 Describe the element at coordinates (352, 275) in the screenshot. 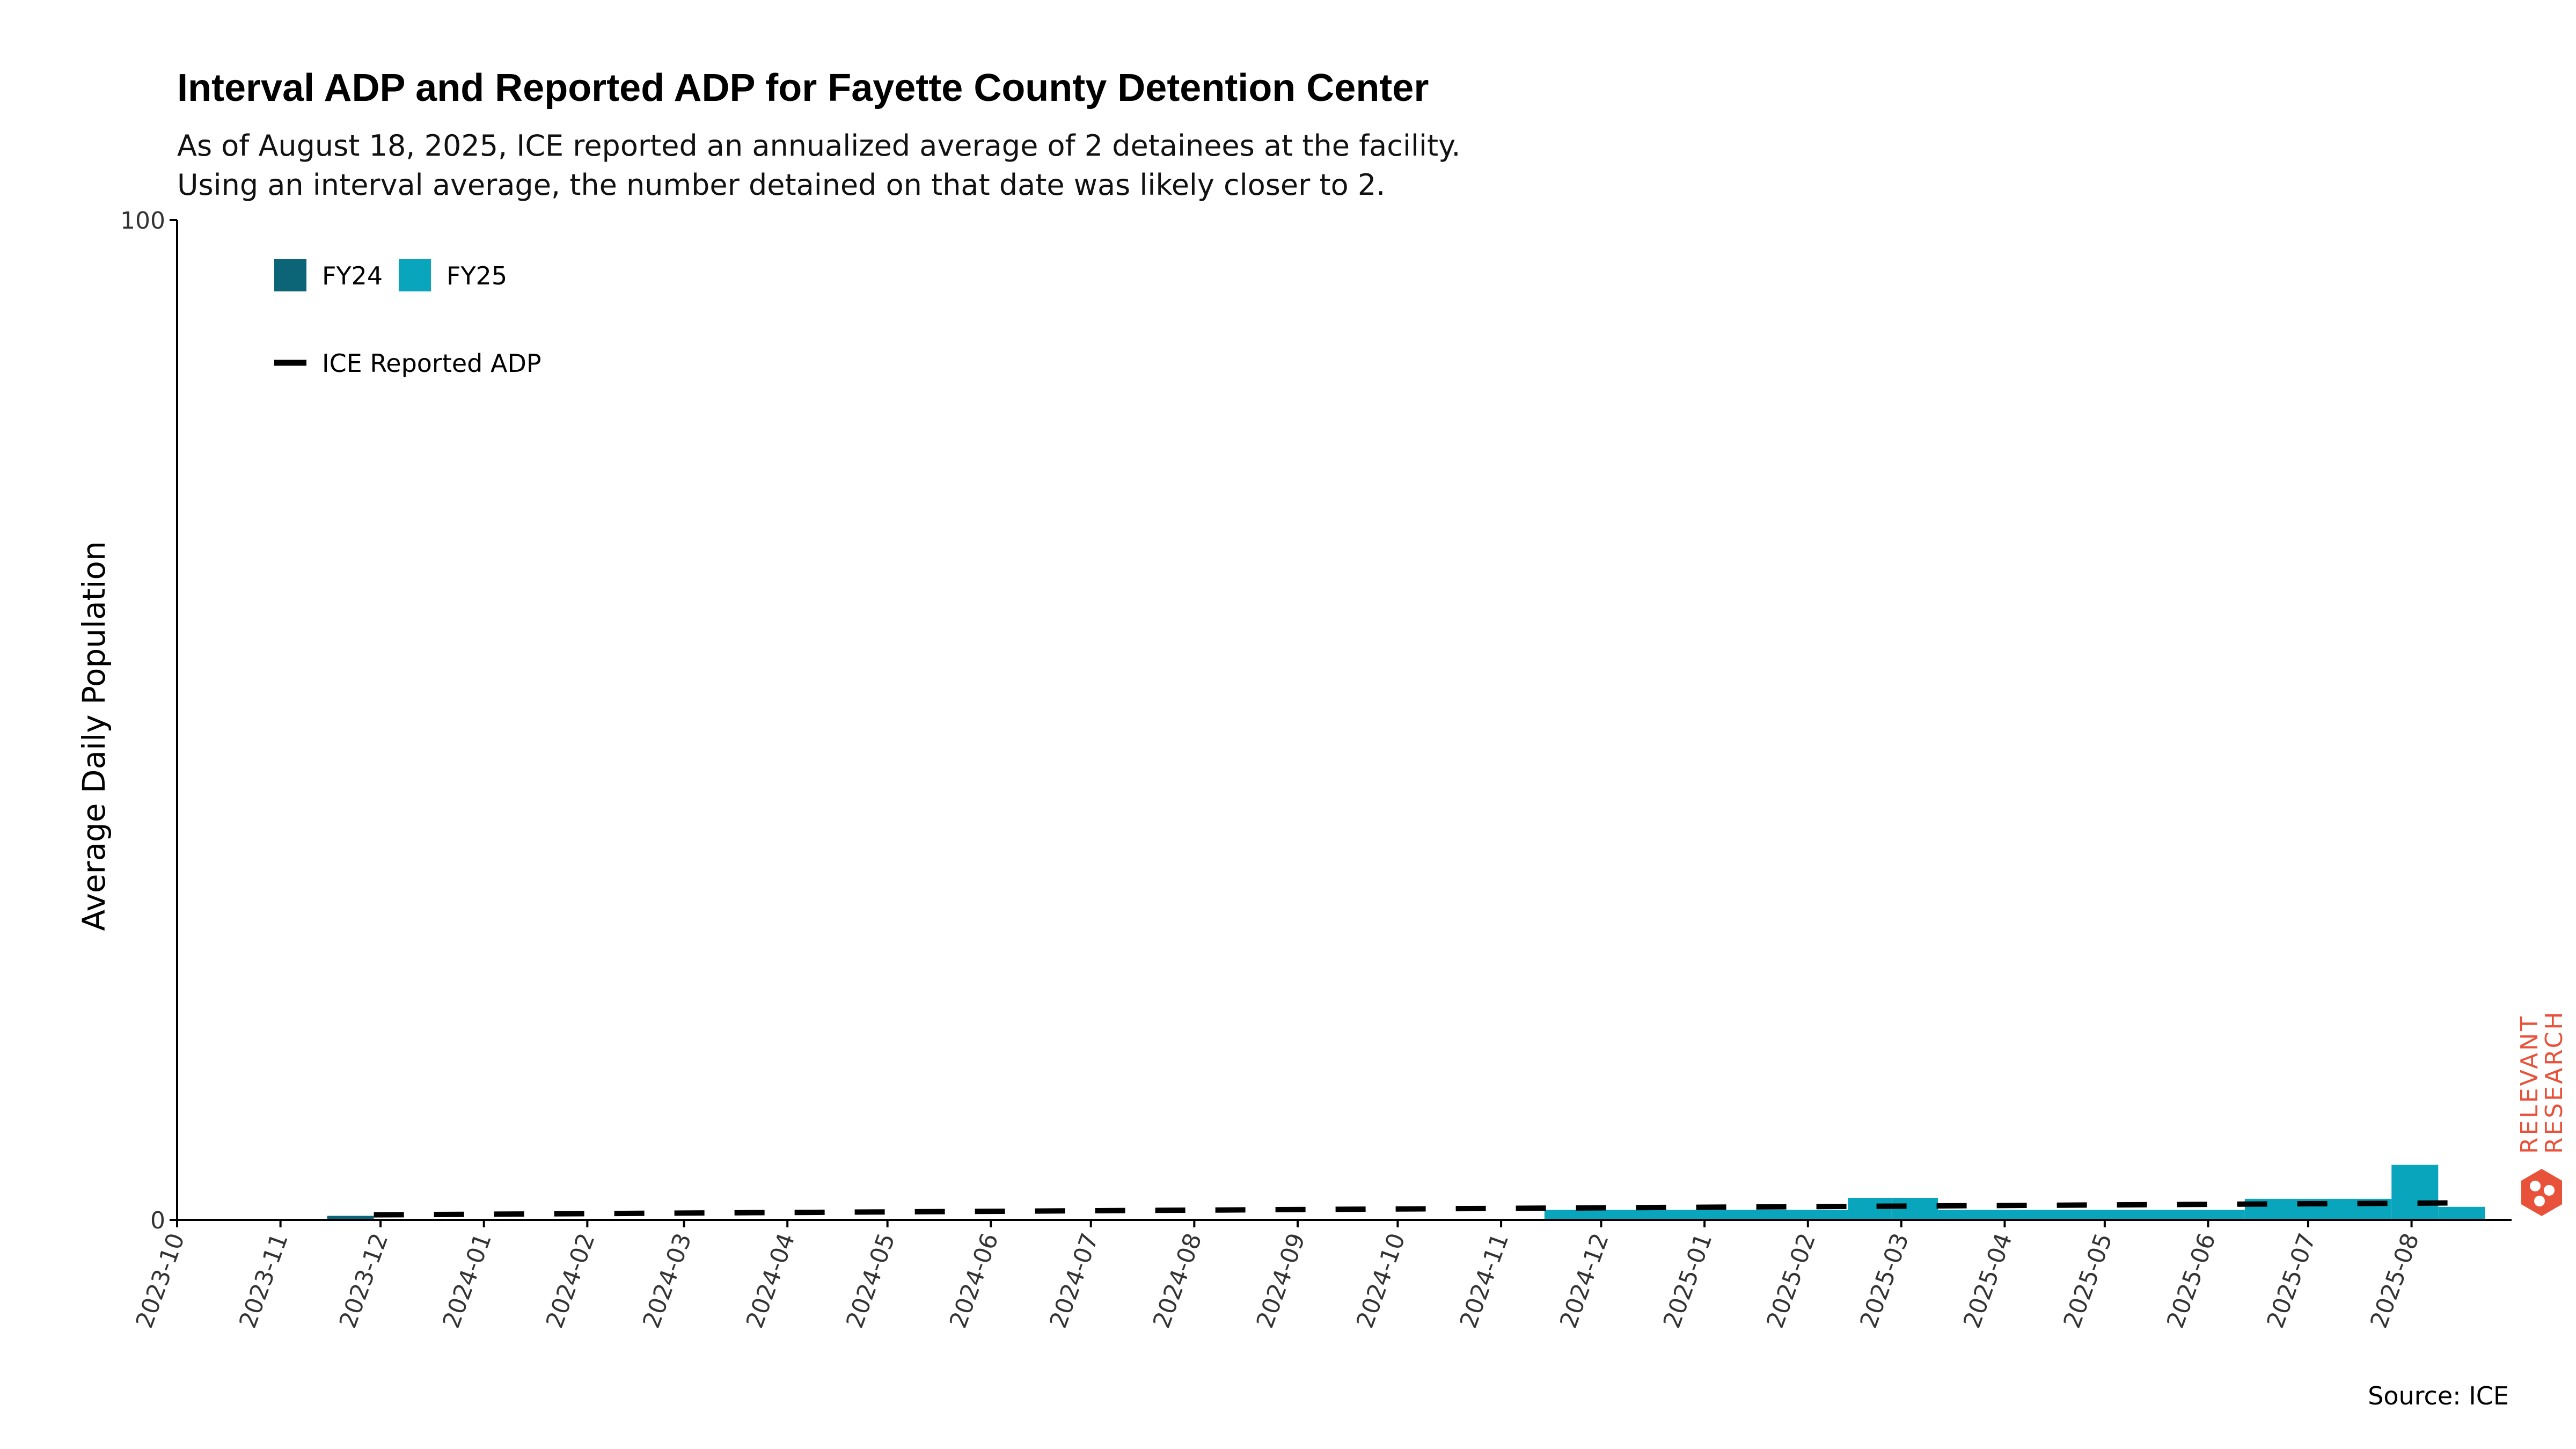

I see `legend-label-fy24: FY24` at that location.